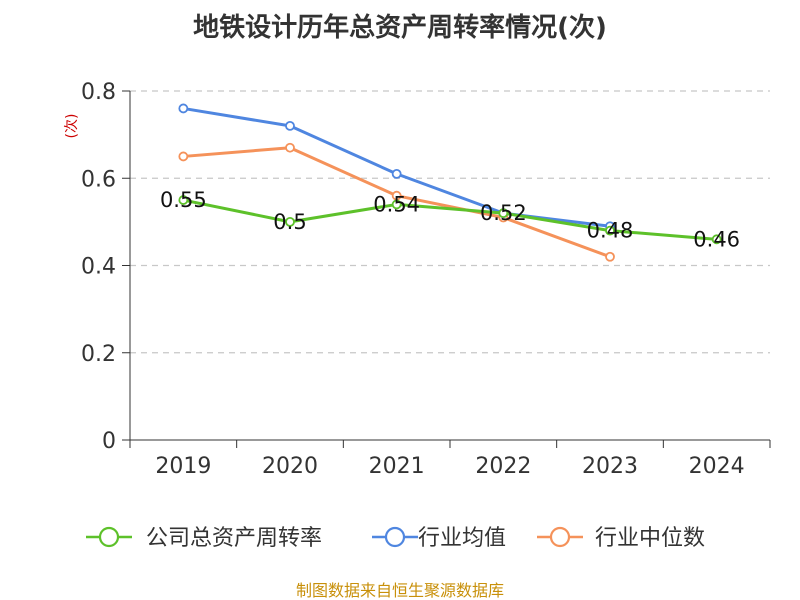 This screenshot has width=800, height=600. I want to click on x-tick-label: 2019, so click(183, 466).